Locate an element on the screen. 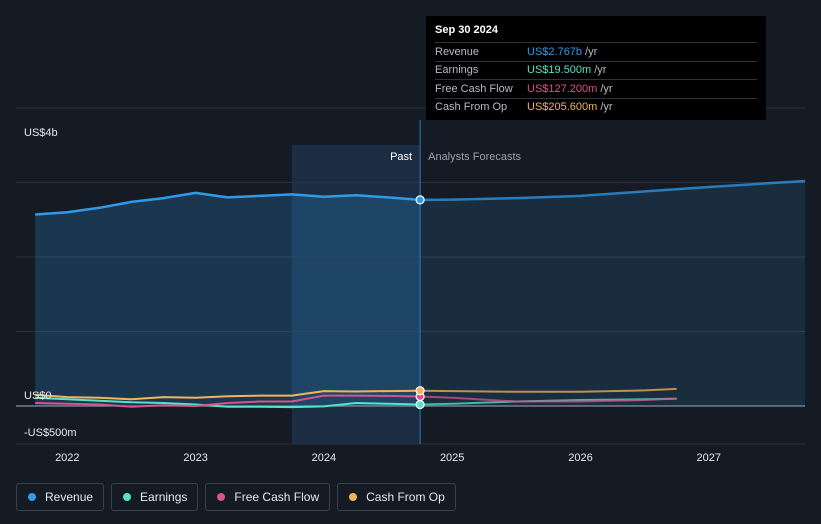 This screenshot has height=524, width=821. tooltip-label: Free Cash Flow is located at coordinates (474, 88).